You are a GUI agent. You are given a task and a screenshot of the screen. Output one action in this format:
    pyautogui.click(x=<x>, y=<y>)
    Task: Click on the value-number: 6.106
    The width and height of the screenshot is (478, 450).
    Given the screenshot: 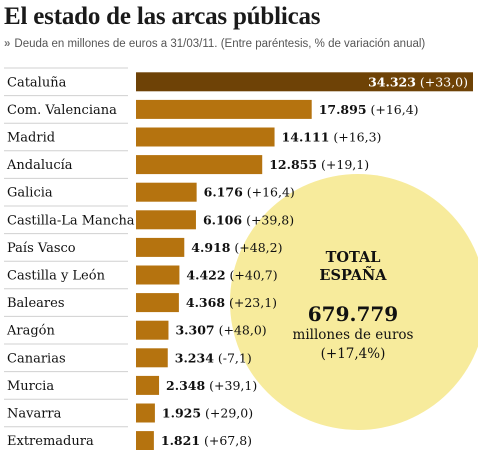 What is the action you would take?
    pyautogui.click(x=222, y=219)
    